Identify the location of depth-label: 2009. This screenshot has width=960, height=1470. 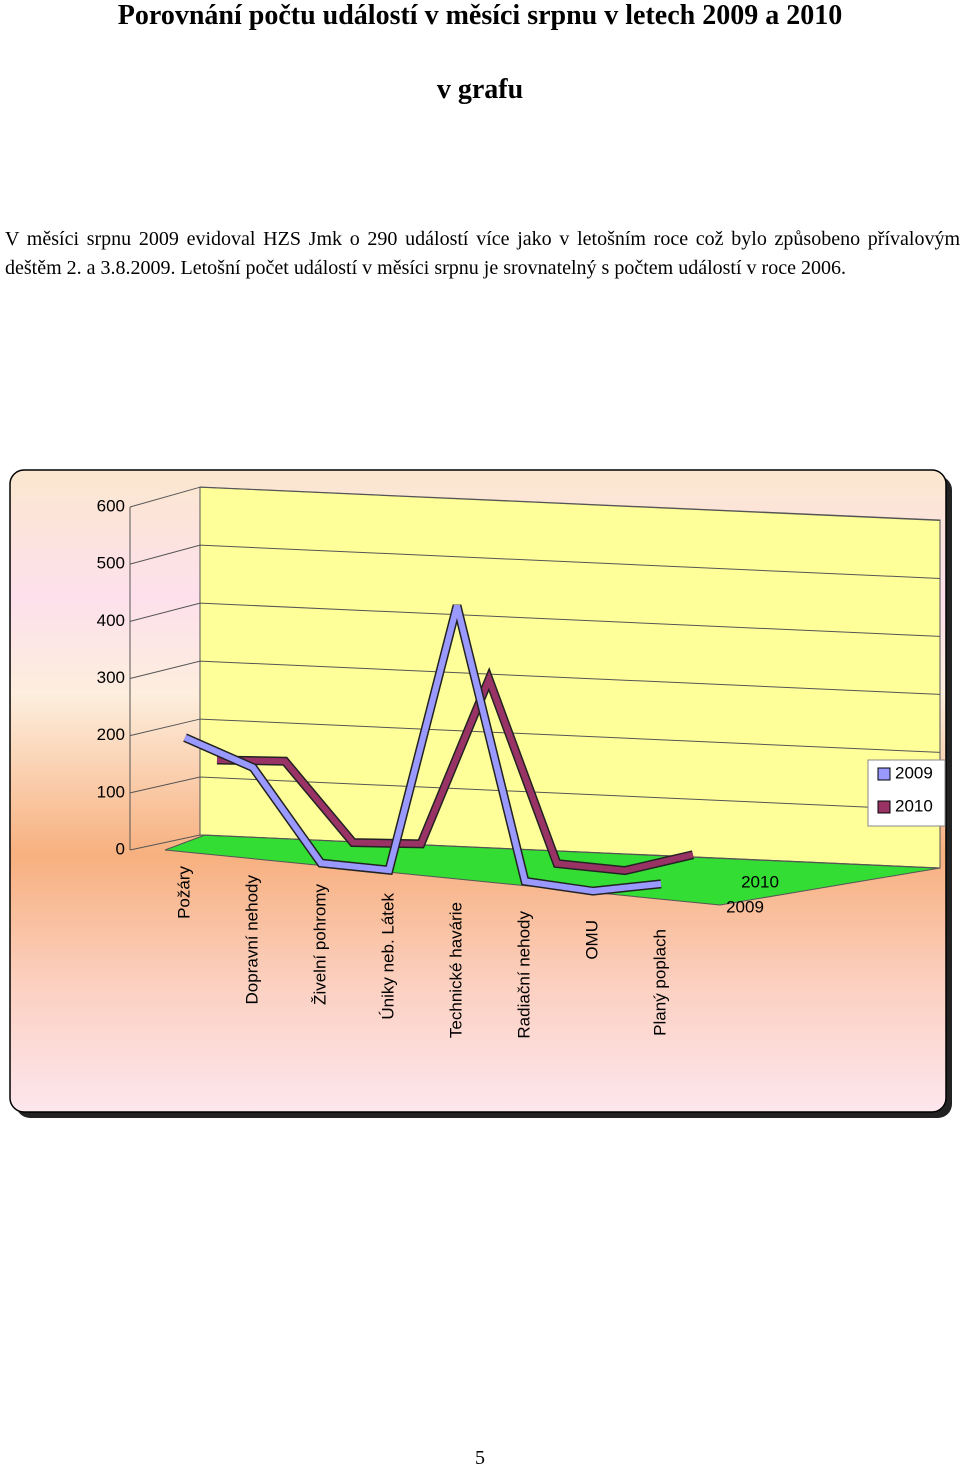
(745, 906).